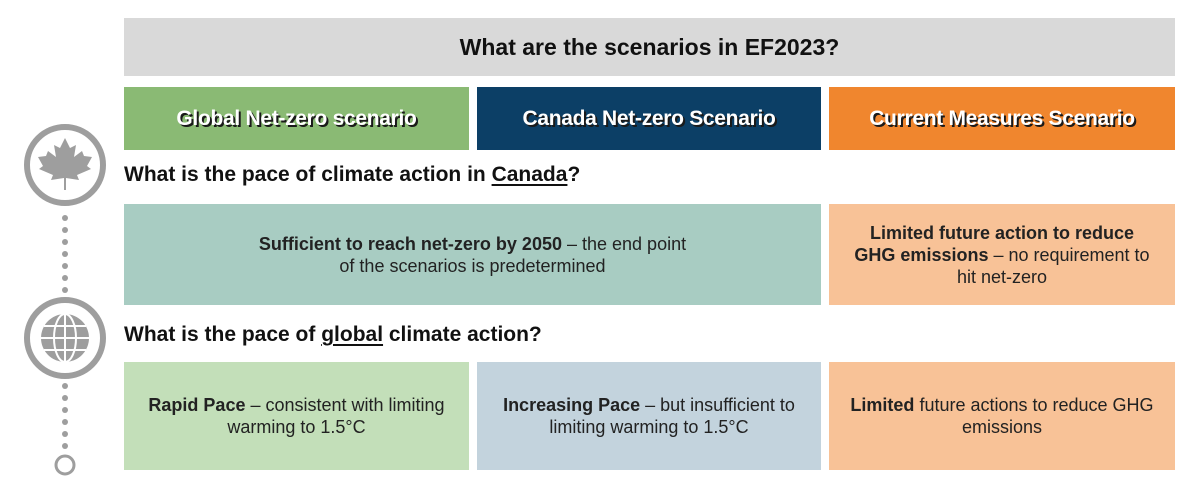 This screenshot has height=496, width=1200. I want to click on maple-leaf-icon, so click(65, 165).